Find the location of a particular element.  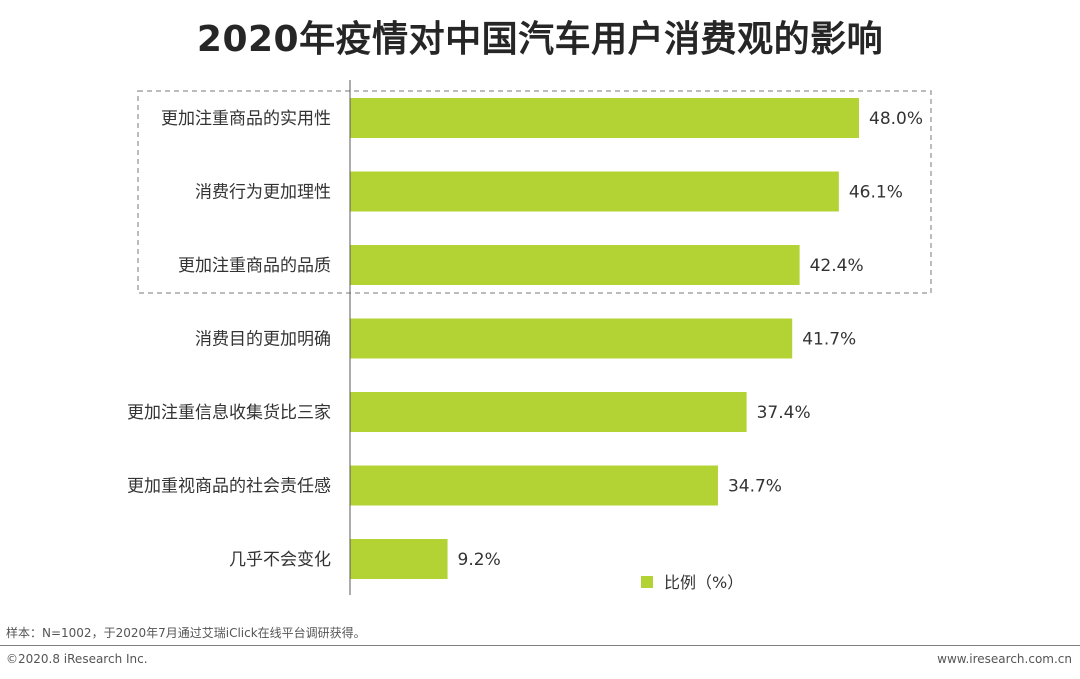

data-label: 42.4% is located at coordinates (837, 266).